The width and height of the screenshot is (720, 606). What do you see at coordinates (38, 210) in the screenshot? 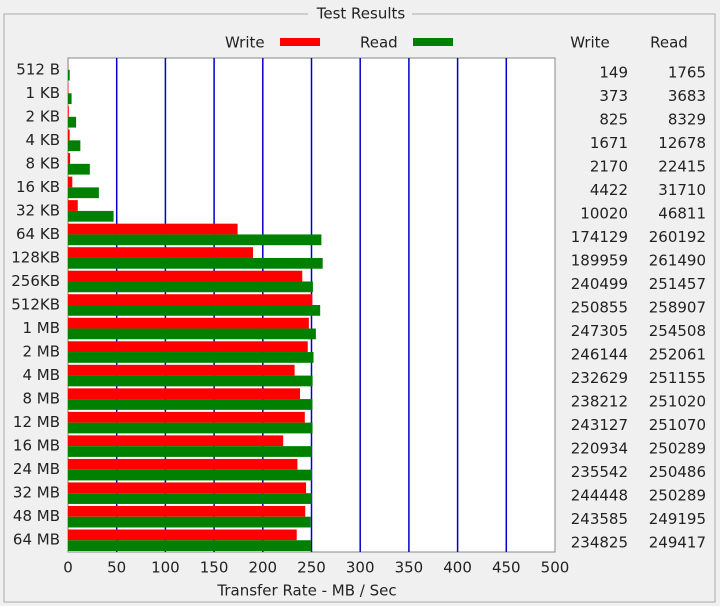
I see `y-tick-label: 32 KB` at bounding box center [38, 210].